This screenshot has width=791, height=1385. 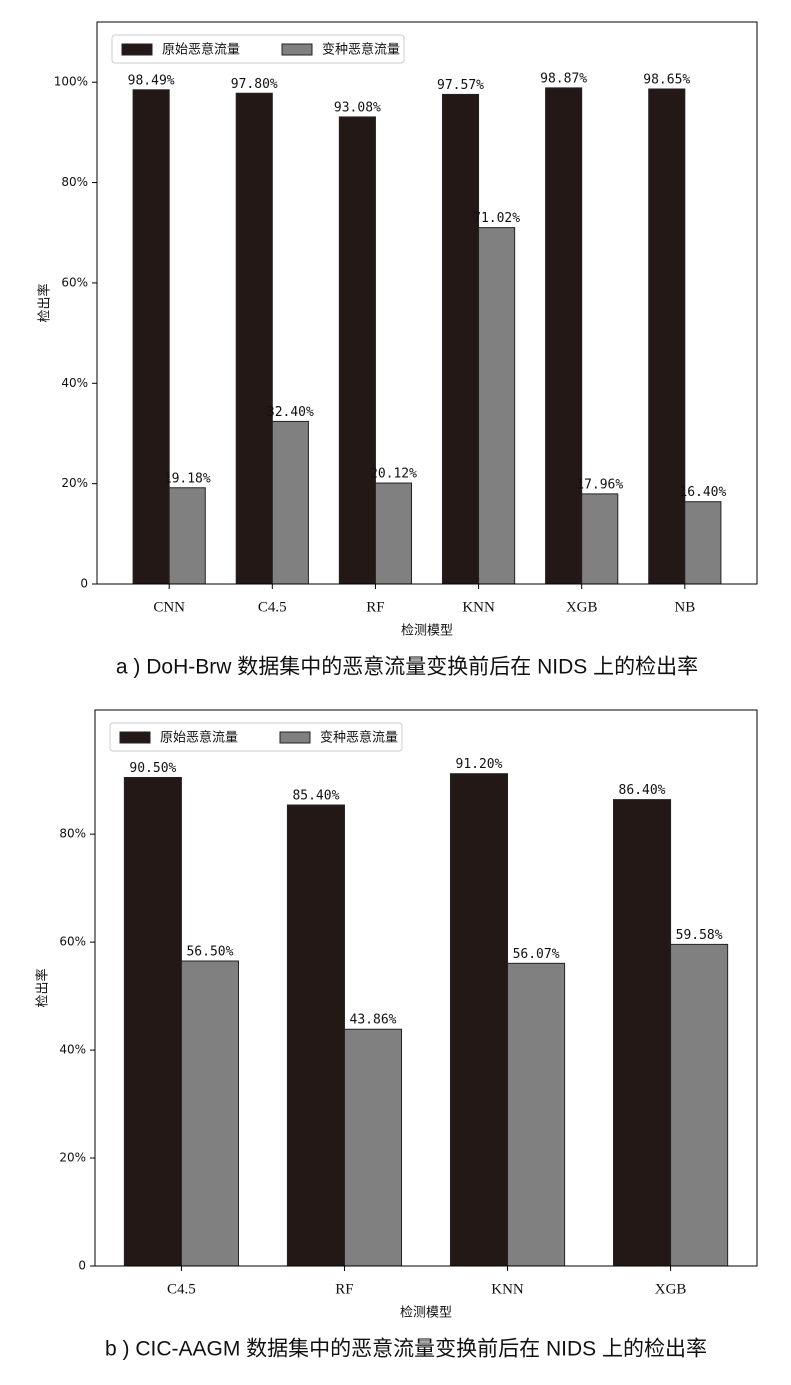 What do you see at coordinates (254, 84) in the screenshot?
I see `value-label: 97.80%` at bounding box center [254, 84].